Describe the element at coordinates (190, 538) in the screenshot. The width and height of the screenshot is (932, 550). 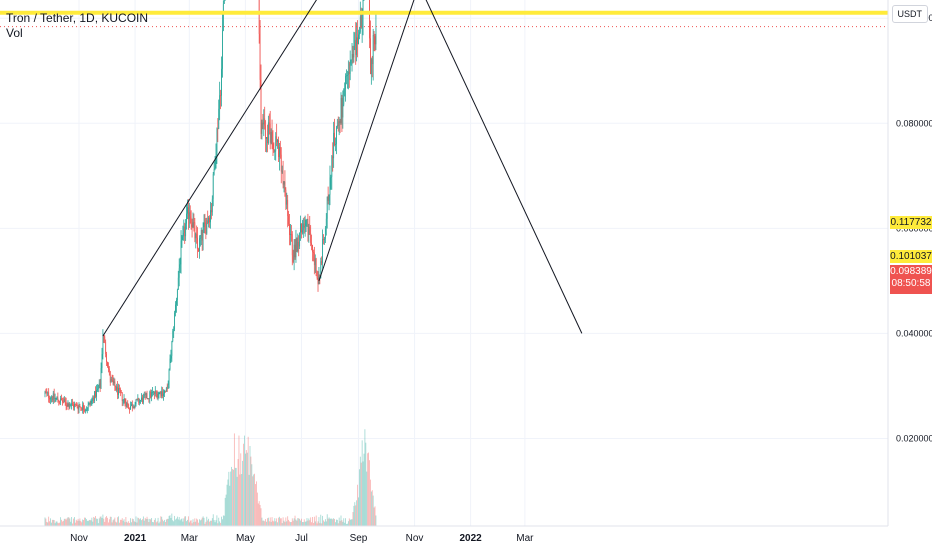
I see `time-tick-label: Mar` at that location.